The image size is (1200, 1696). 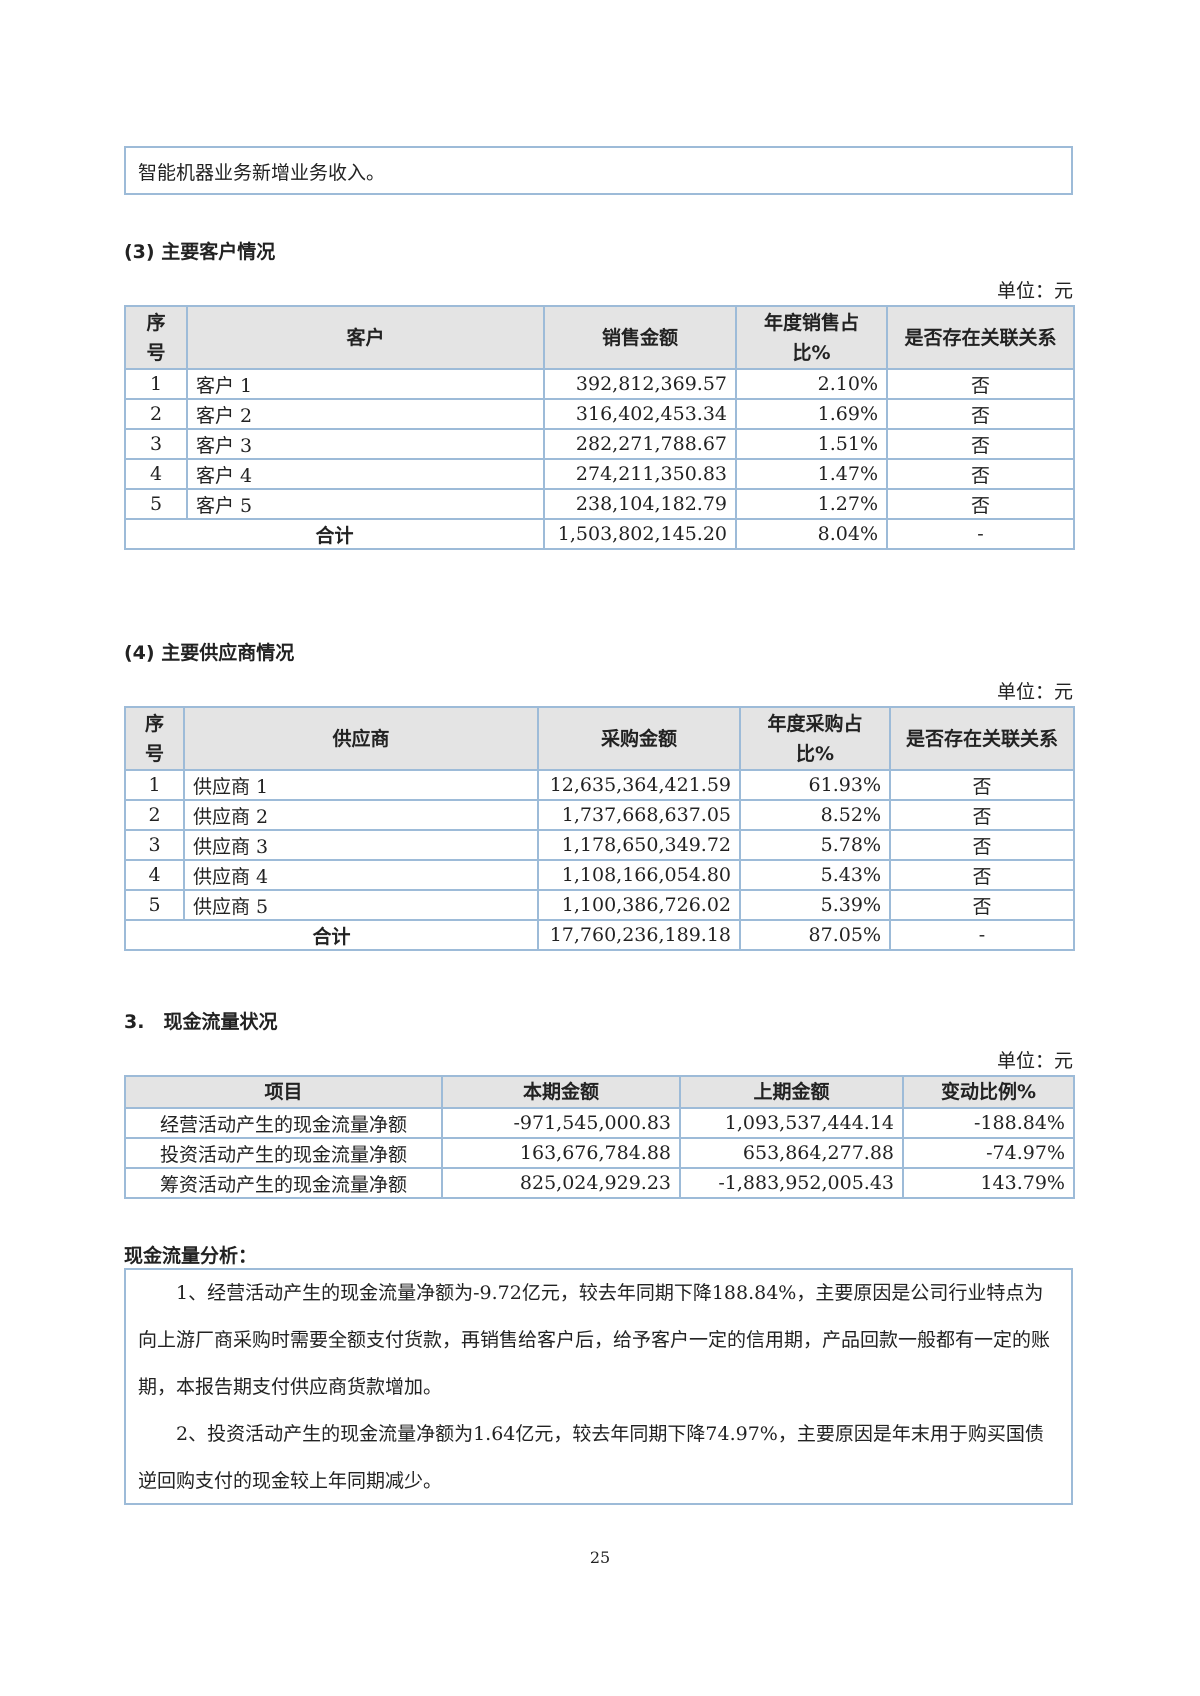 I want to click on row-change: -188.84%, so click(x=988, y=1123).